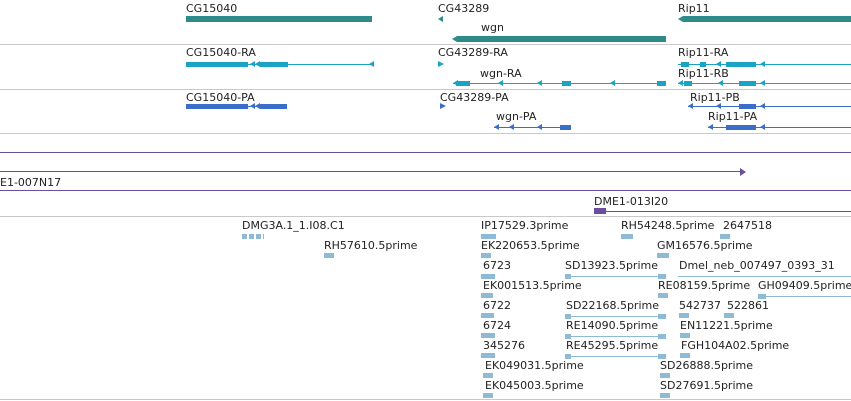  Describe the element at coordinates (735, 345) in the screenshot. I see `est-label: FGH104A02.5prime` at that location.